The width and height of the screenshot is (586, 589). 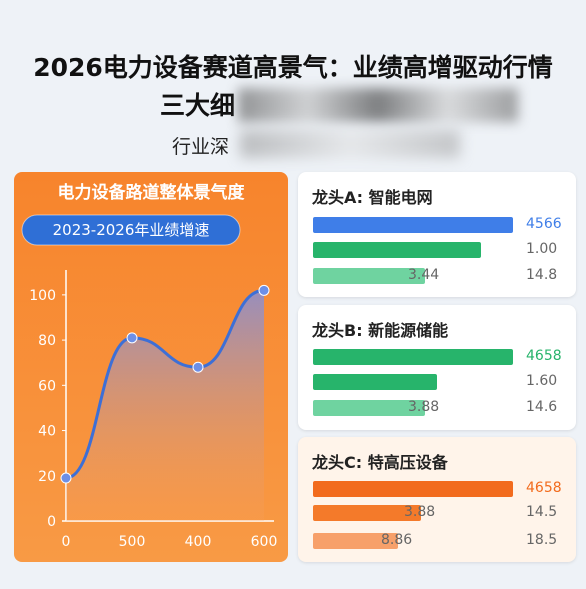 What do you see at coordinates (165, 384) in the screenshot?
I see `line` at bounding box center [165, 384].